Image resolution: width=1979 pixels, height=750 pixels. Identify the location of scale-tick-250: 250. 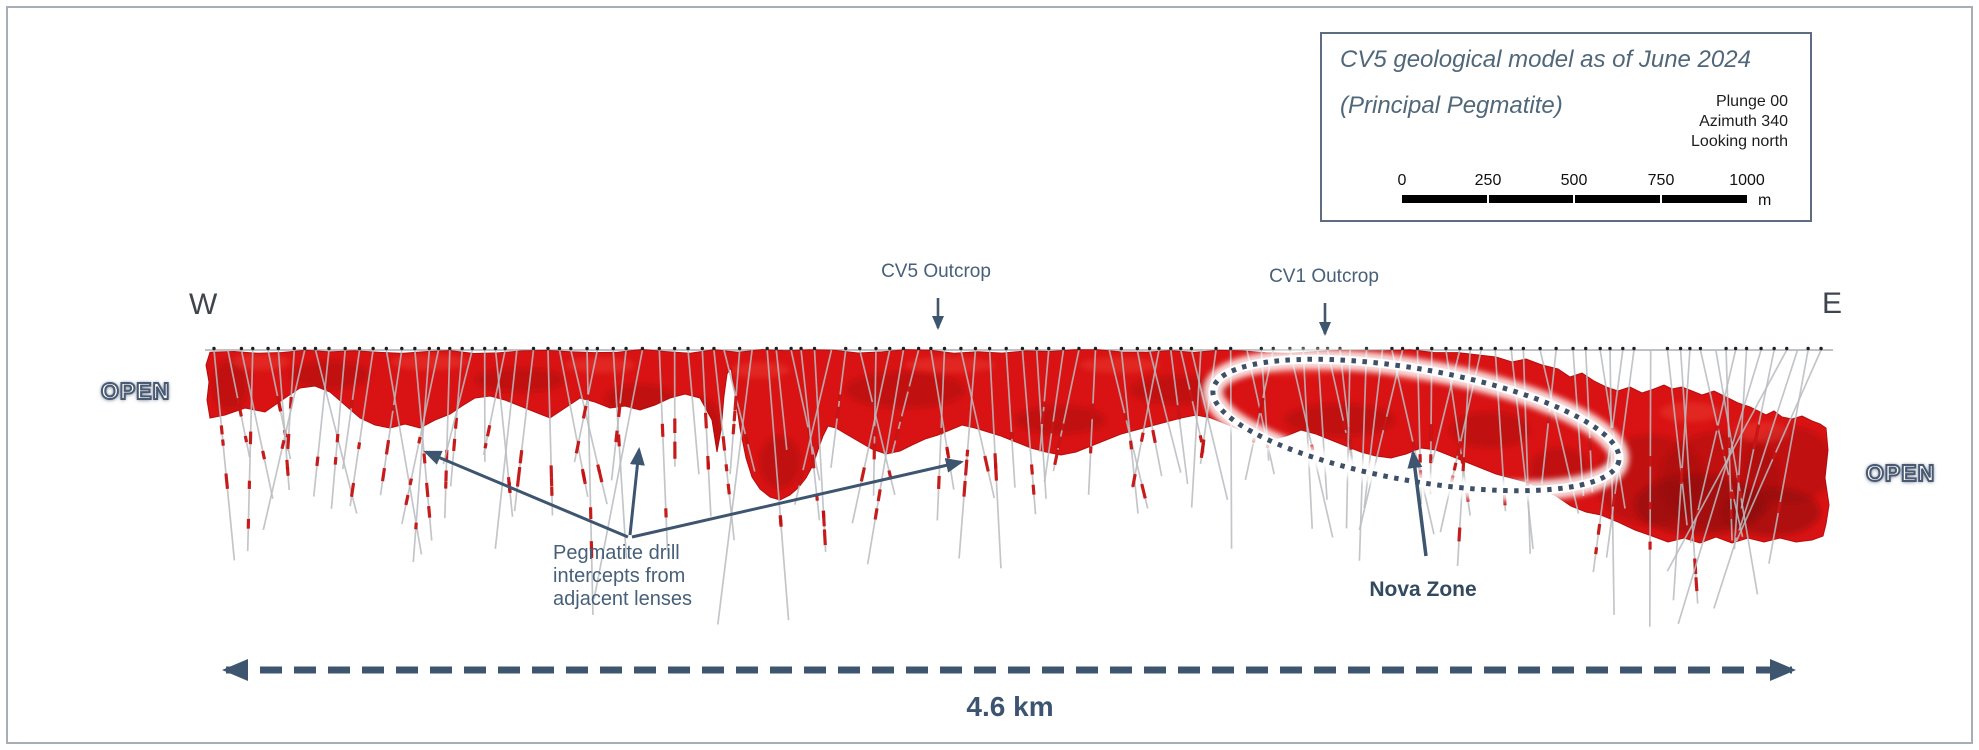
(1488, 180).